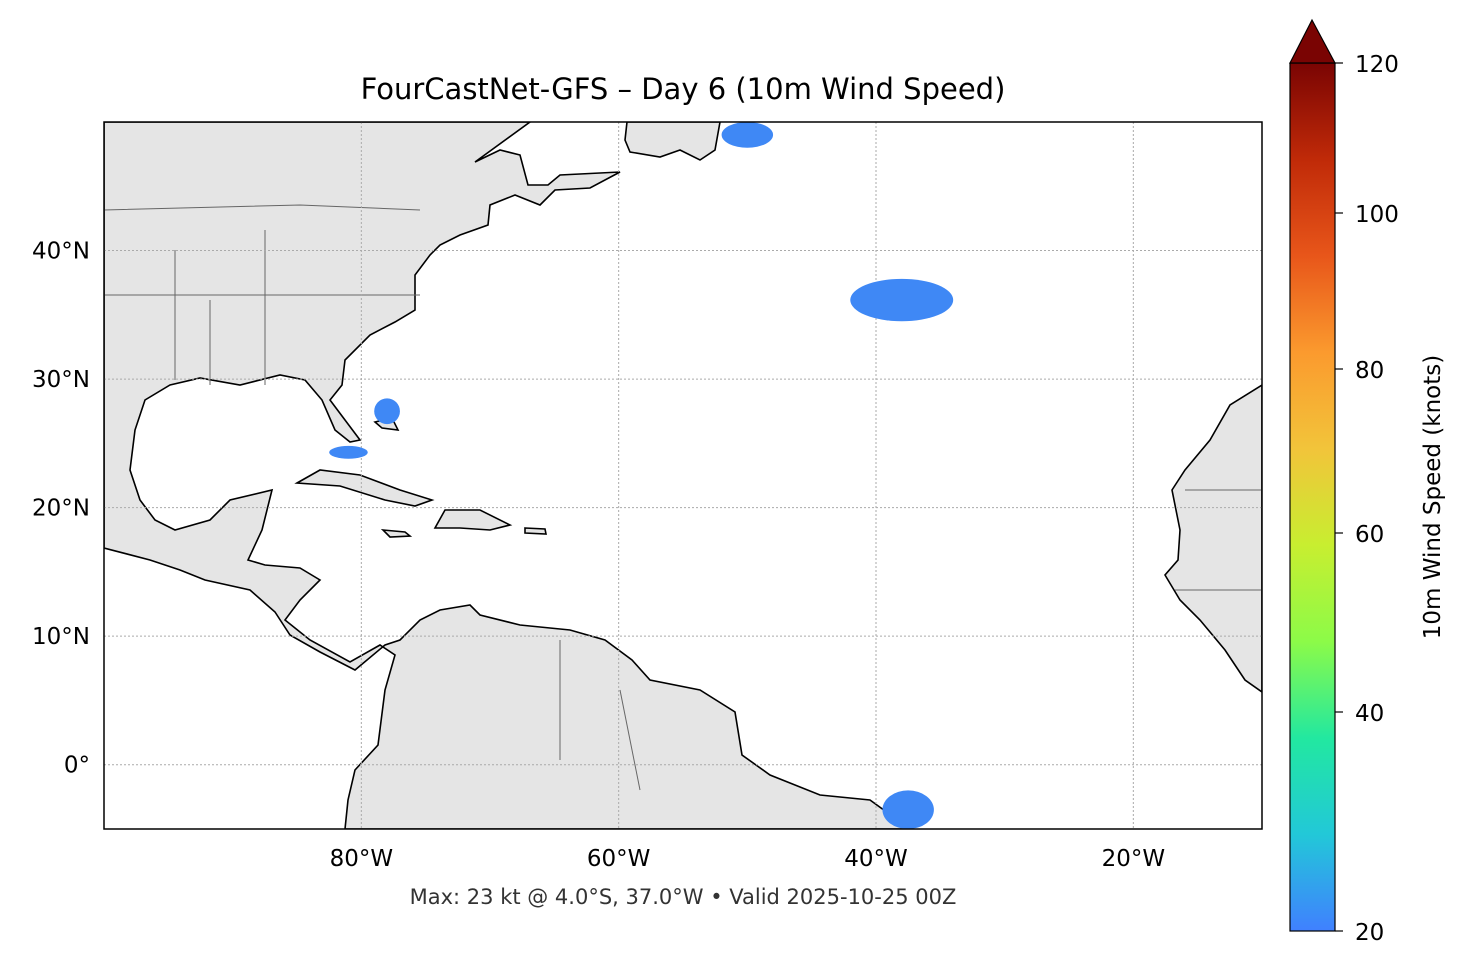 The width and height of the screenshot is (1466, 973). I want to click on landmass-africa, so click(1213, 538).